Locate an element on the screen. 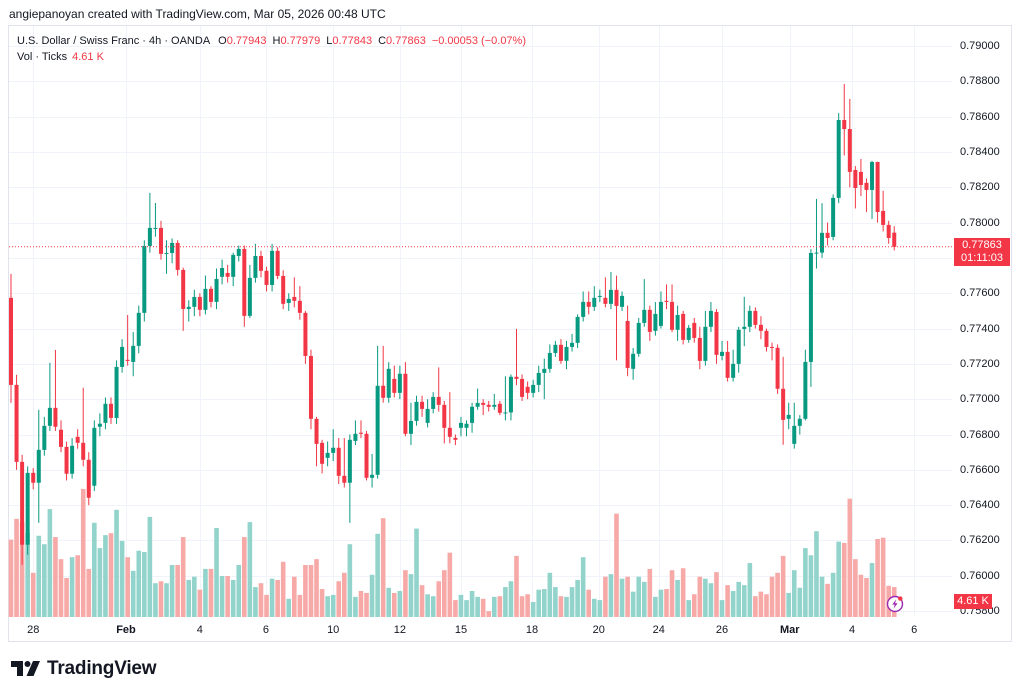 The image size is (1024, 698). price-tick-label: 0.76200 is located at coordinates (980, 540).